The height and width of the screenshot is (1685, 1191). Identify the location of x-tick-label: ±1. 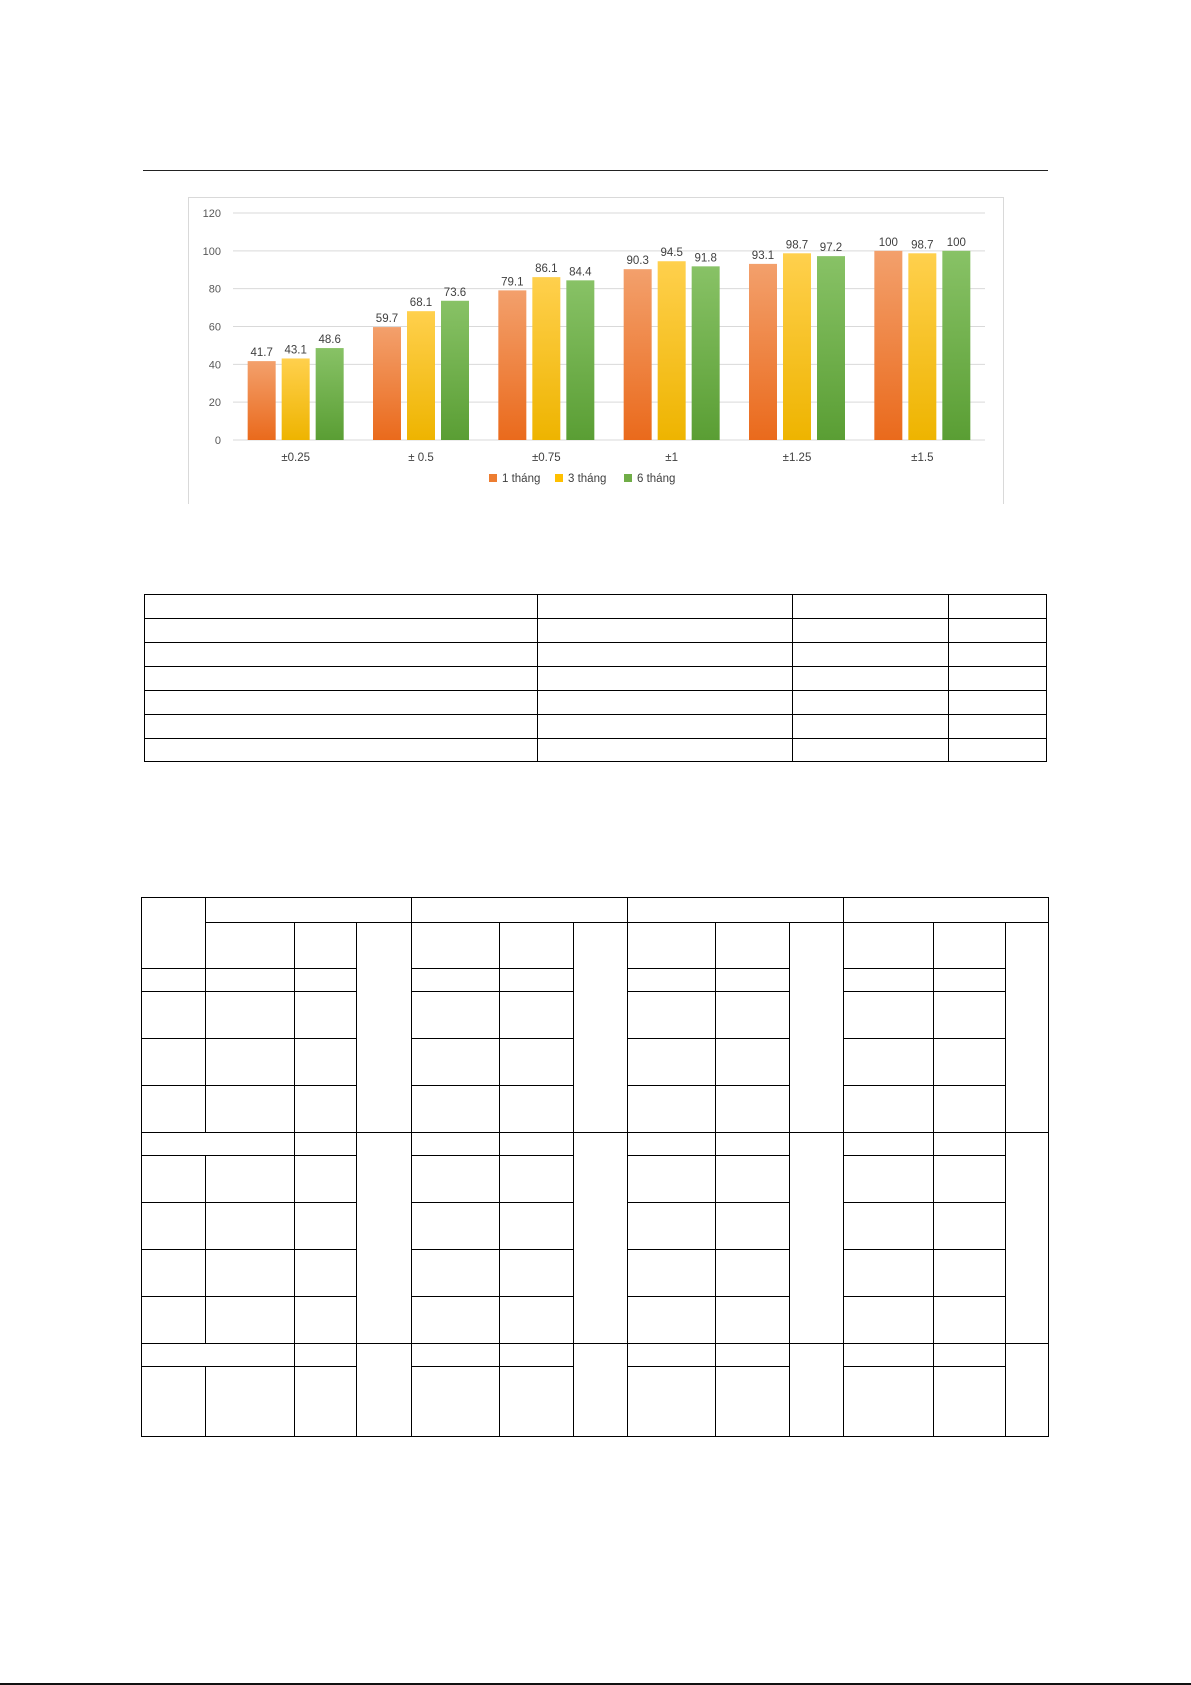
(671, 458).